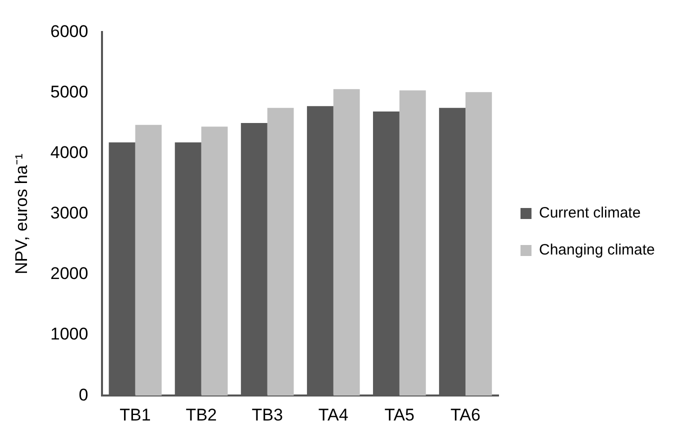 The image size is (674, 444). Describe the element at coordinates (21, 213) in the screenshot. I see `y-axis-title: NPV, euros ha⁻¹` at that location.